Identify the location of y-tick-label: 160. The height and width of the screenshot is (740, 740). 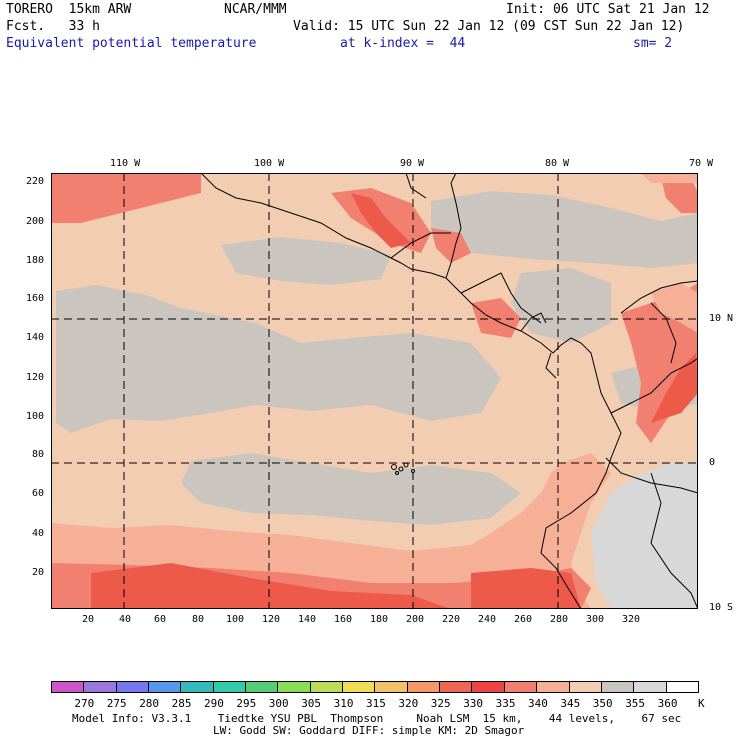
(35, 298).